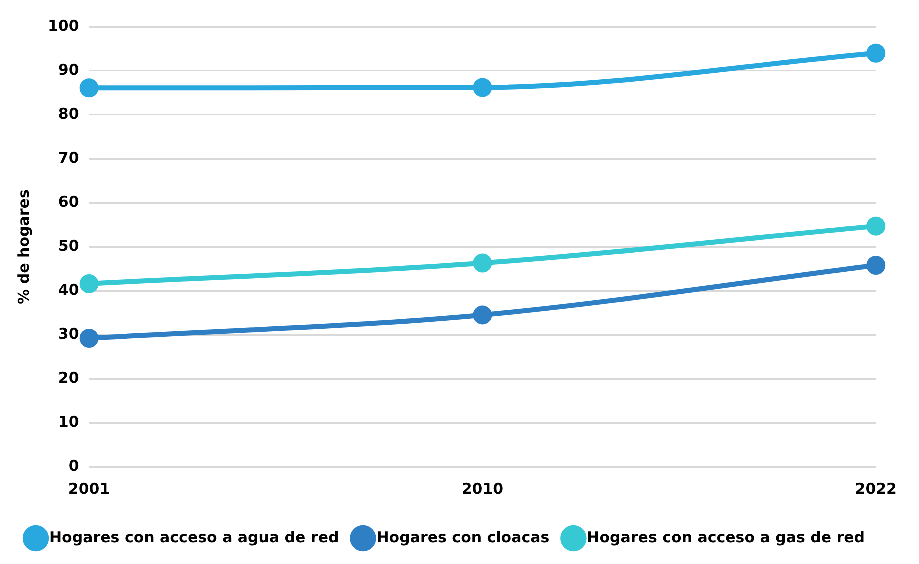 The image size is (919, 564). I want to click on x-tick-label: 2022, so click(876, 489).